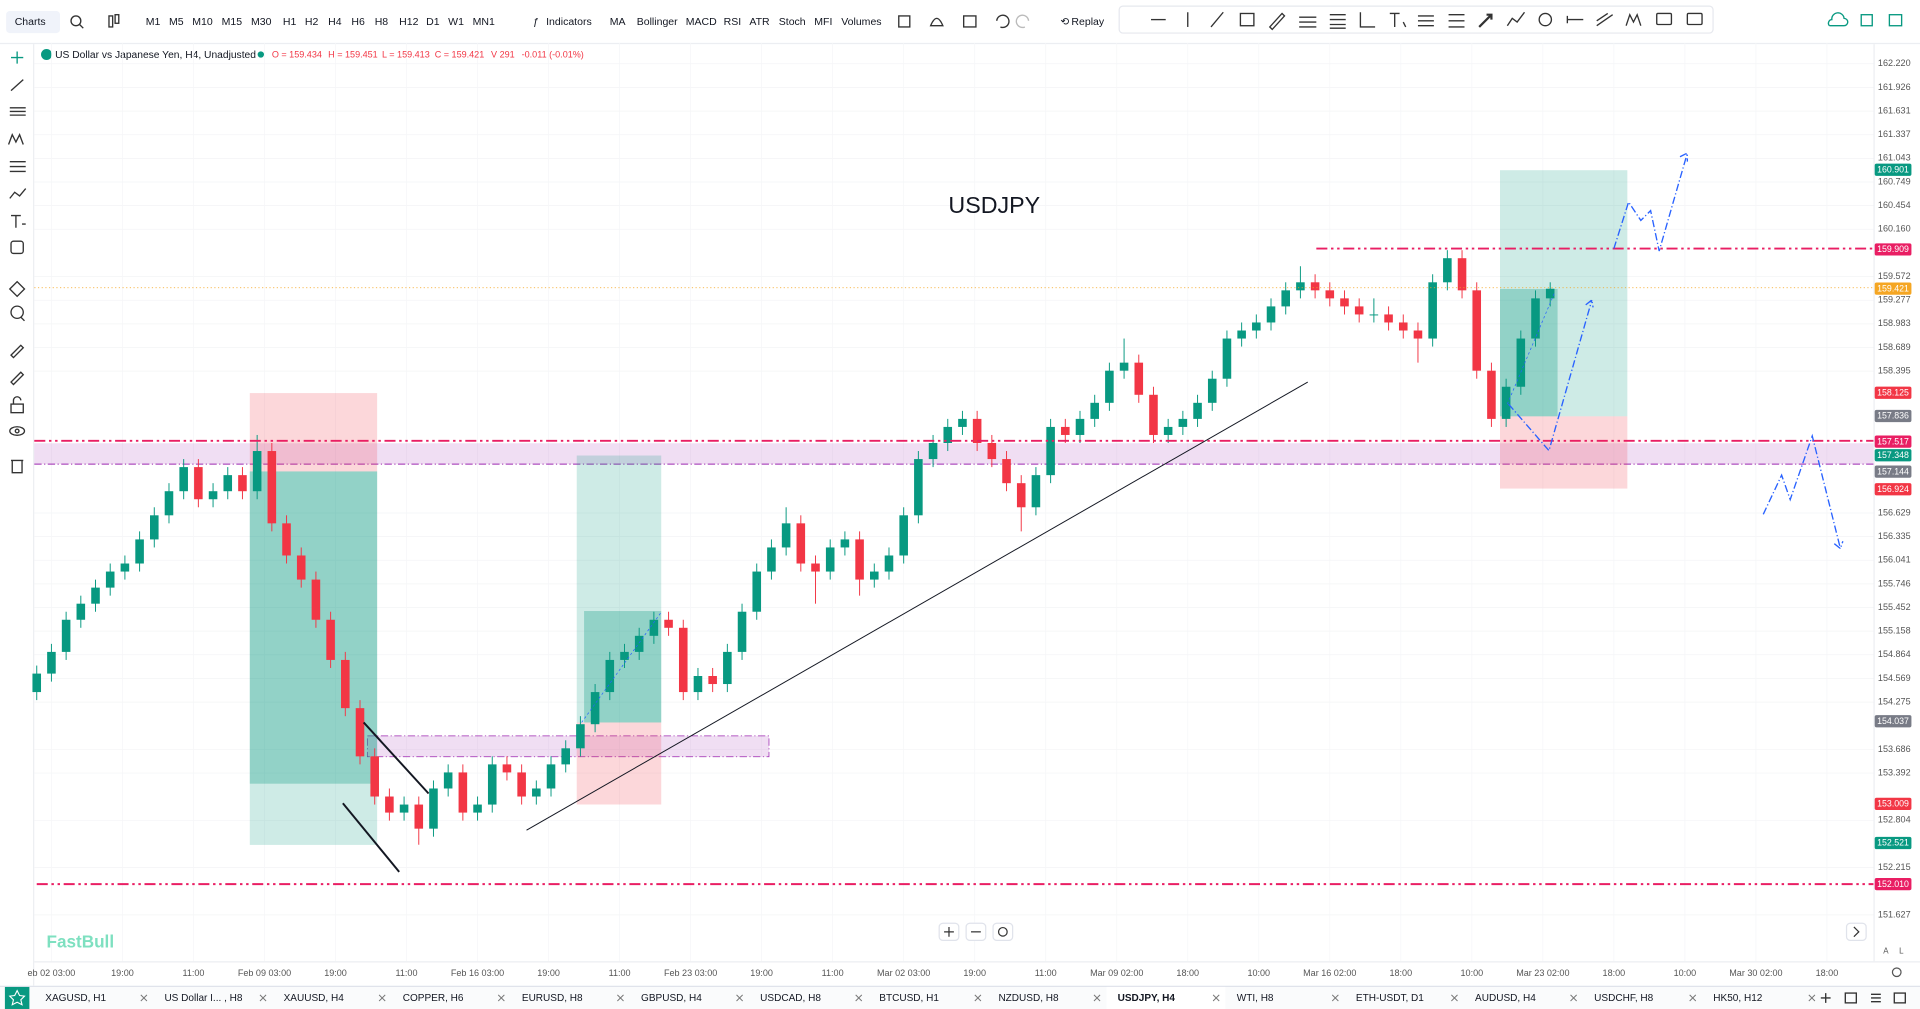  Describe the element at coordinates (312, 22) in the screenshot. I see `timeframe-button: H2` at that location.